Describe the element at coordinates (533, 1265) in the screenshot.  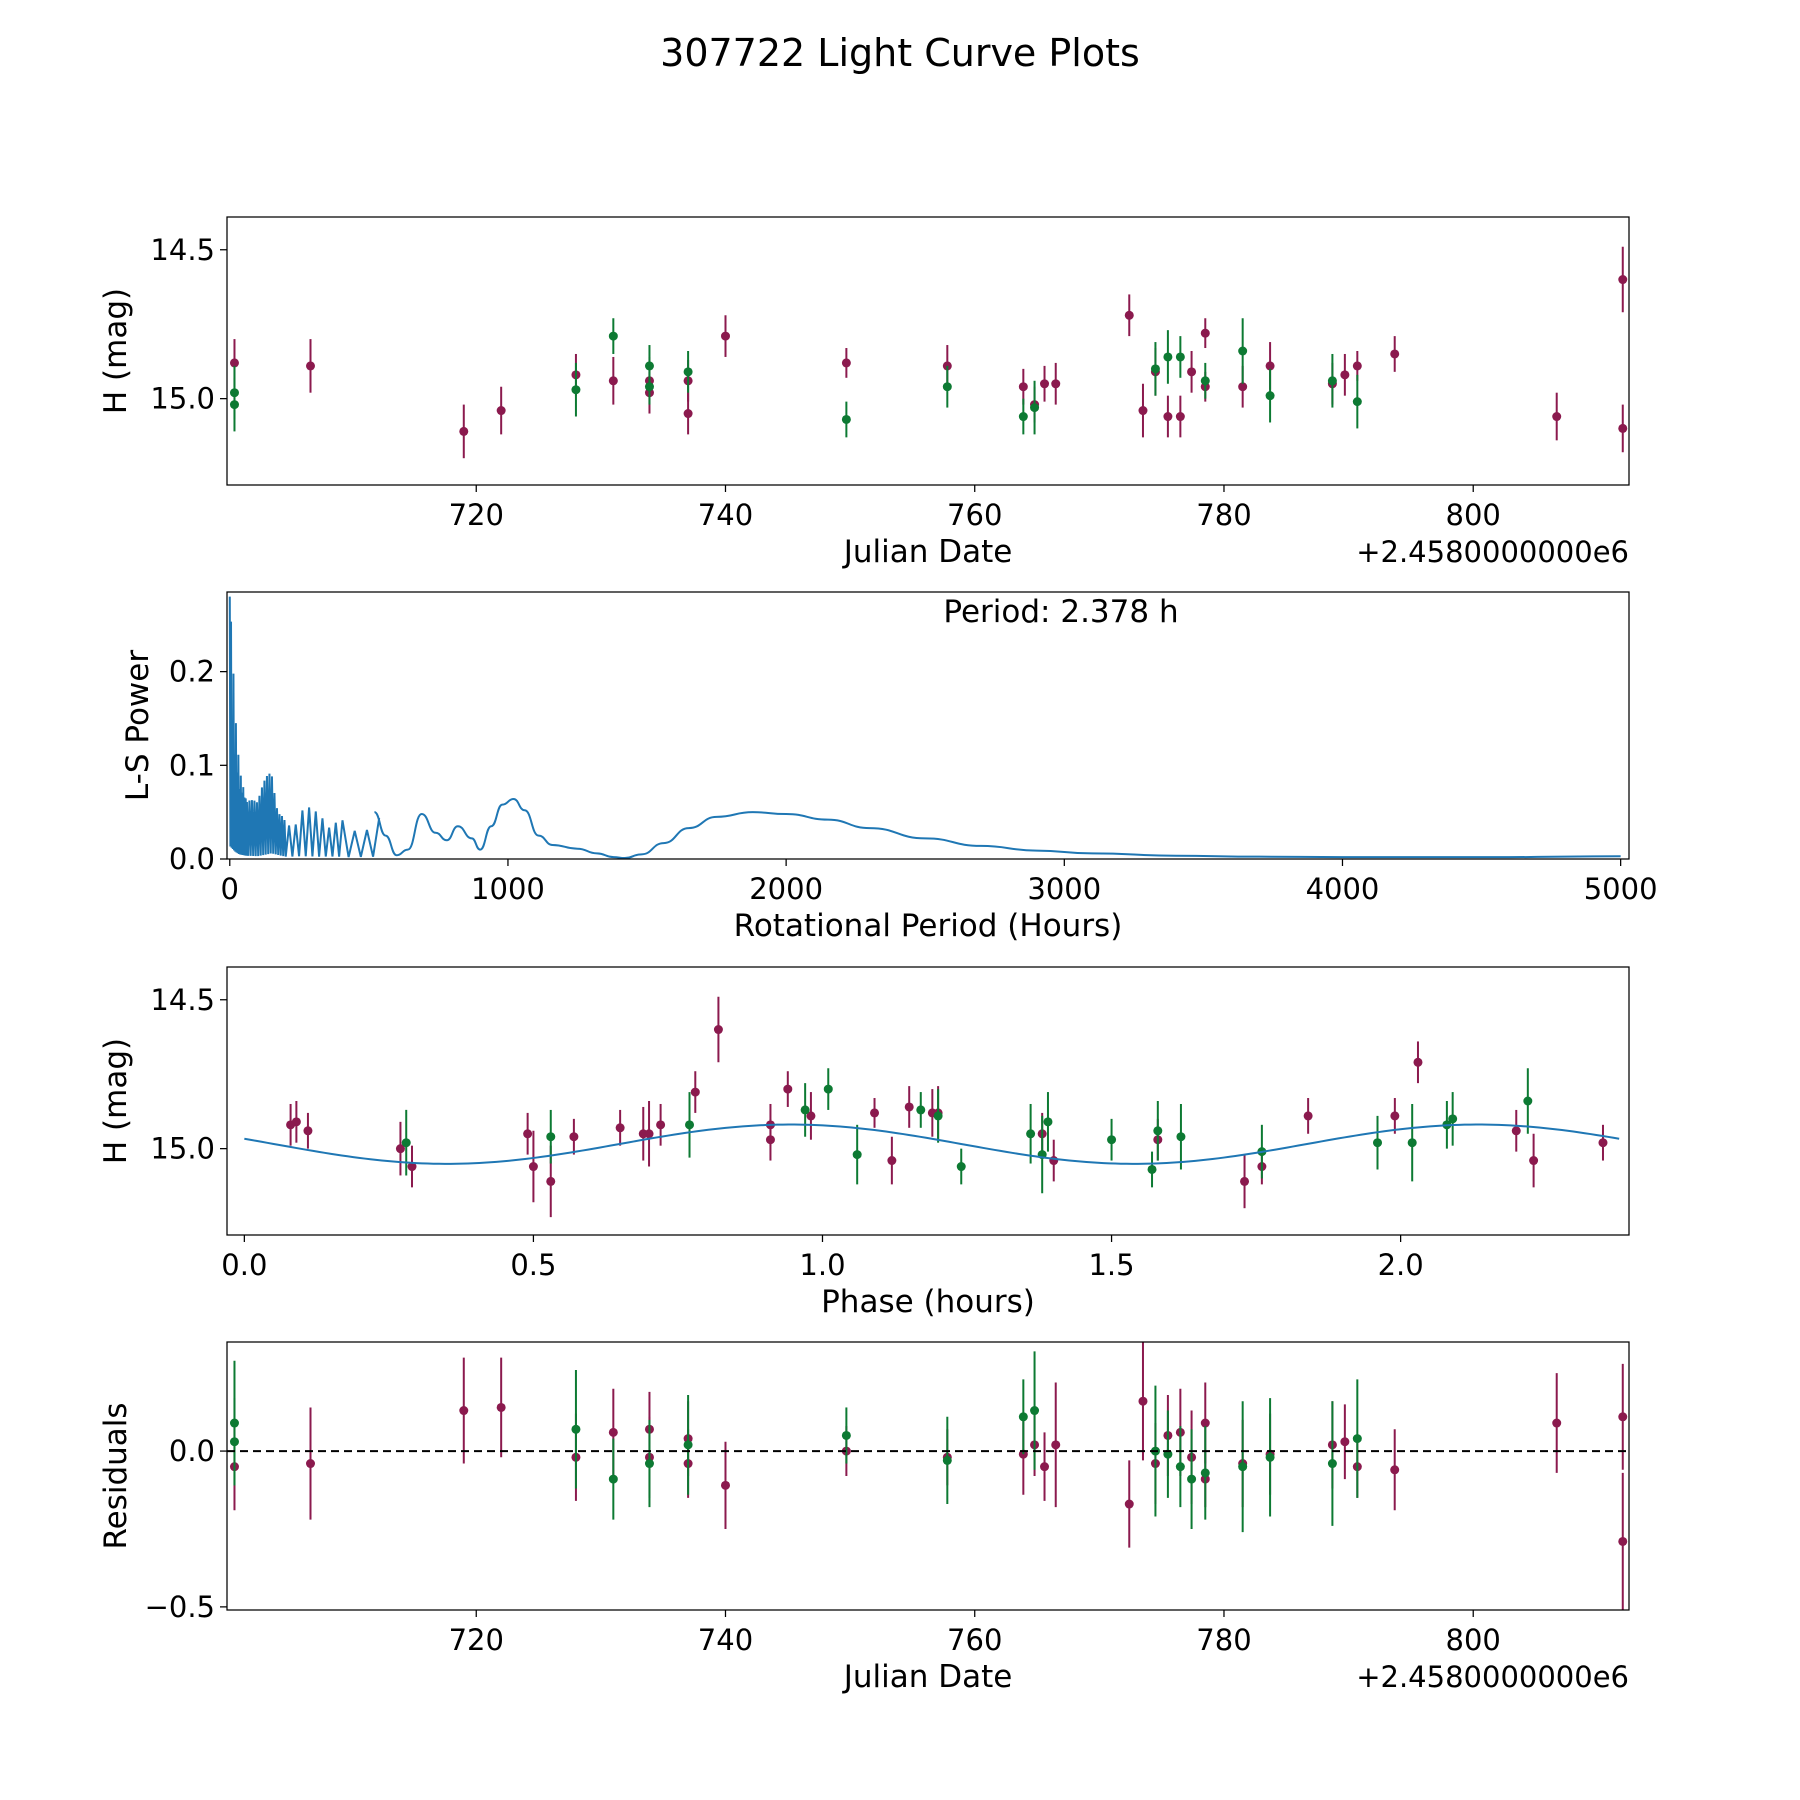
I see `phase-folded-xtick-label: 0.5` at that location.